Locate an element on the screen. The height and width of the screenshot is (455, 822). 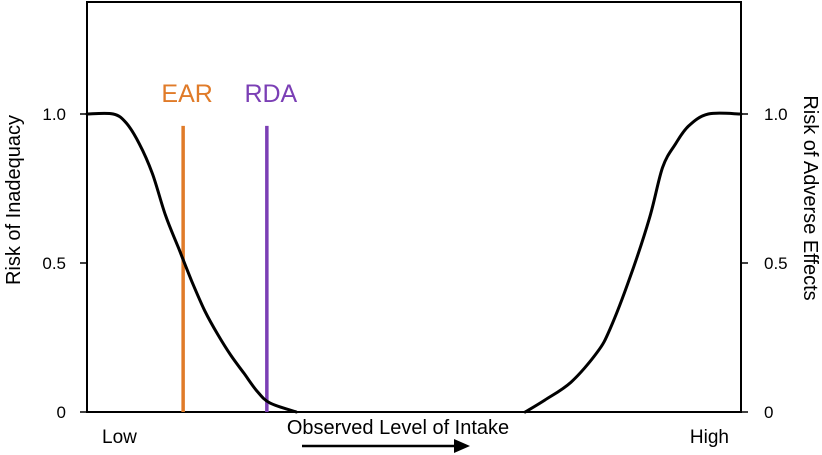
left-axis-title: Risk of Inadequacy is located at coordinates (14, 200).